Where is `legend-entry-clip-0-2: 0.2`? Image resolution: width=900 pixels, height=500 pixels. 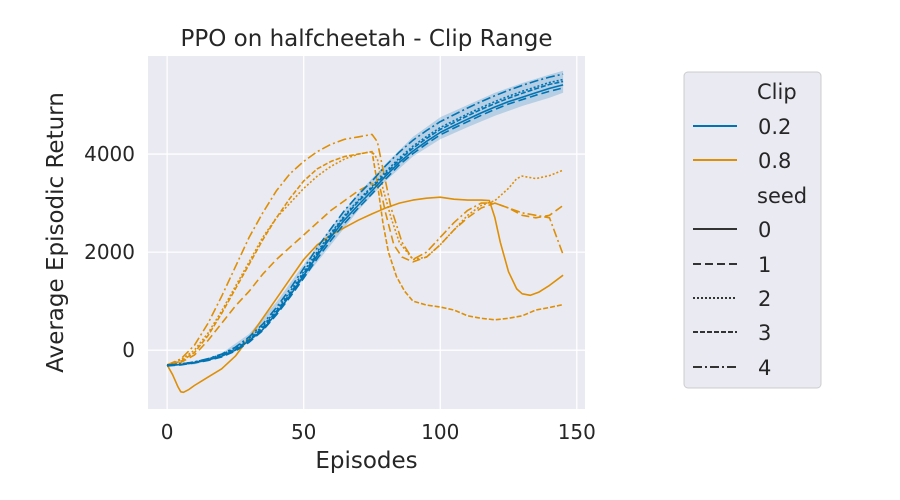 legend-entry-clip-0-2: 0.2 is located at coordinates (774, 127).